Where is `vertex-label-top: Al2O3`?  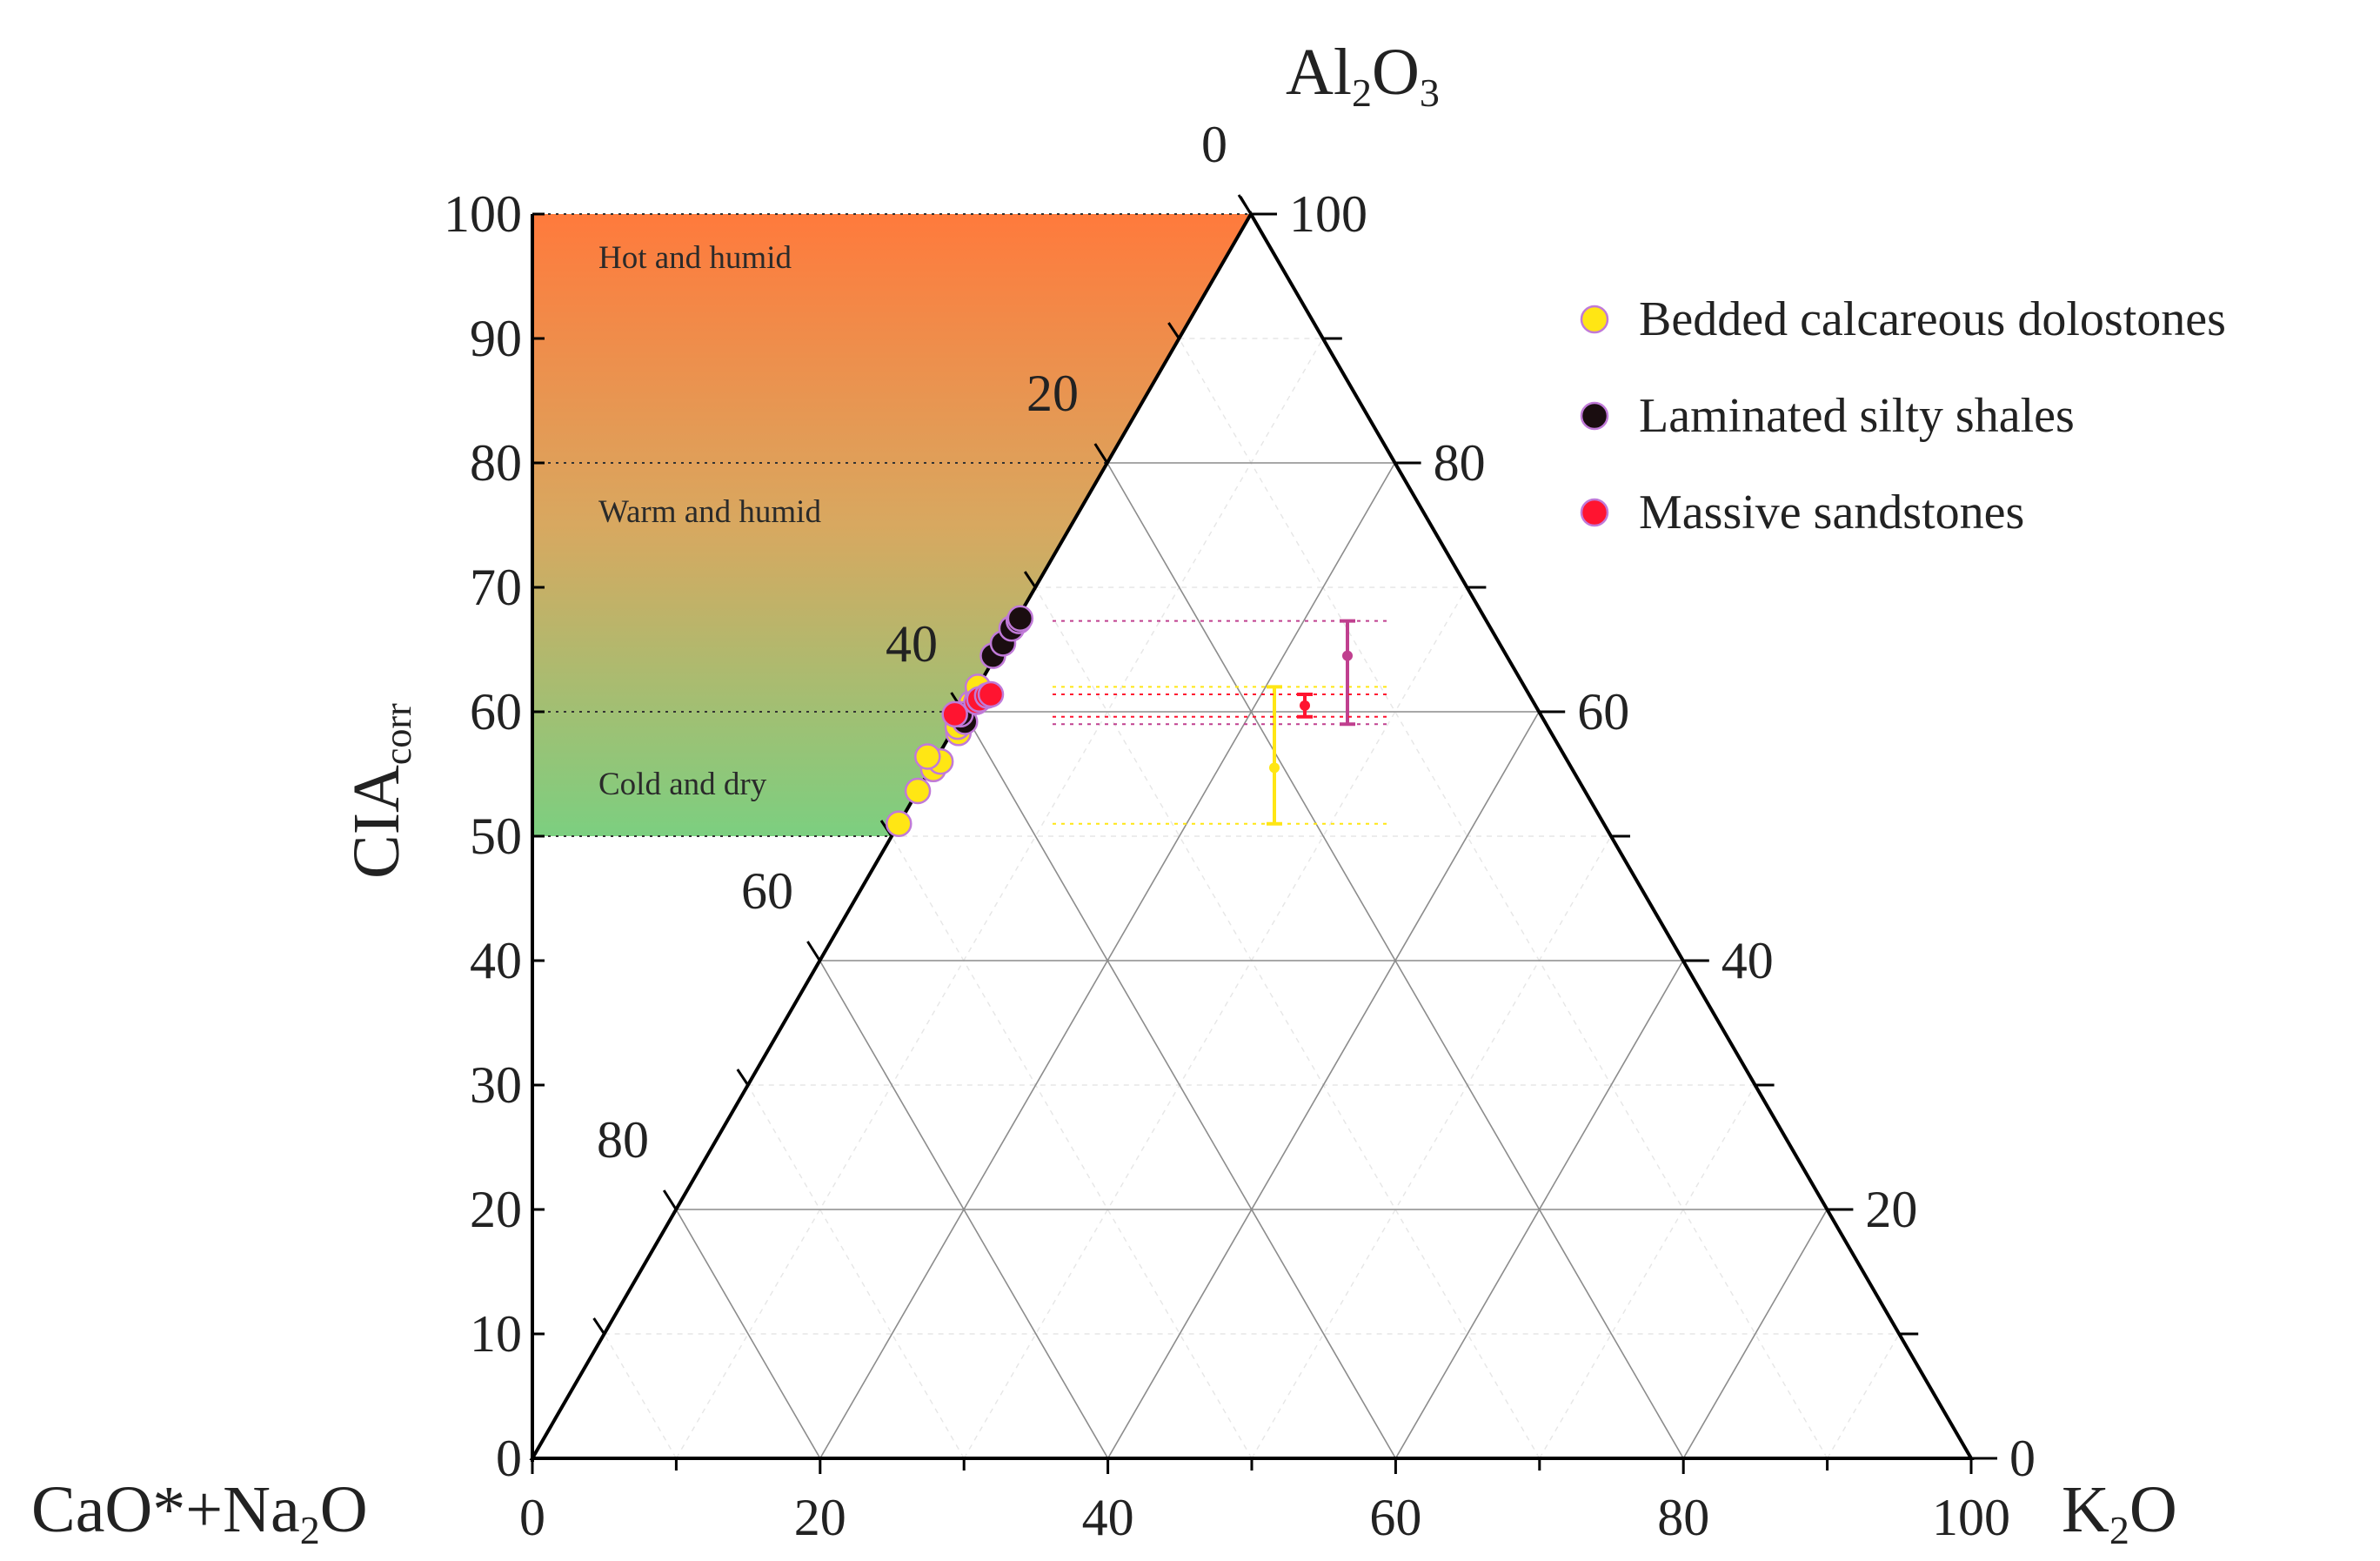 vertex-label-top: Al2O3 is located at coordinates (1363, 76).